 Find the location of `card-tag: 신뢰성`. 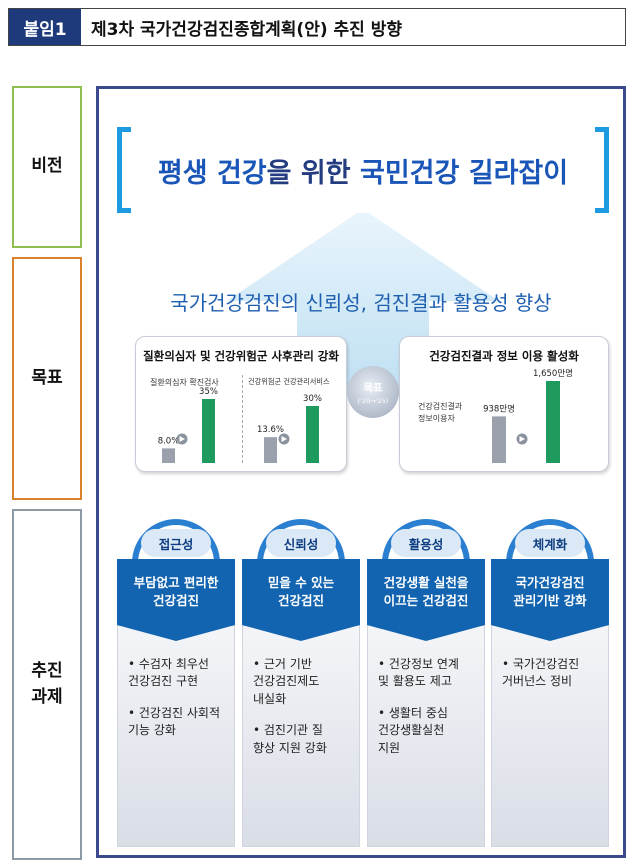

card-tag: 신뢰성 is located at coordinates (301, 543).